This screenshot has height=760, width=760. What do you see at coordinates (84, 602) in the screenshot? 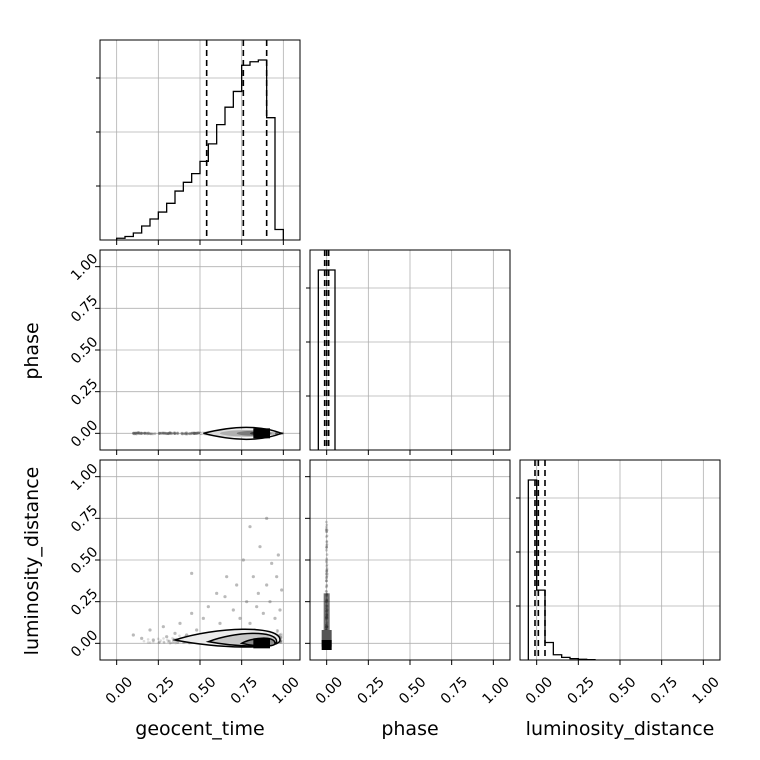
I see `y-tick-label: 0.25` at bounding box center [84, 602].